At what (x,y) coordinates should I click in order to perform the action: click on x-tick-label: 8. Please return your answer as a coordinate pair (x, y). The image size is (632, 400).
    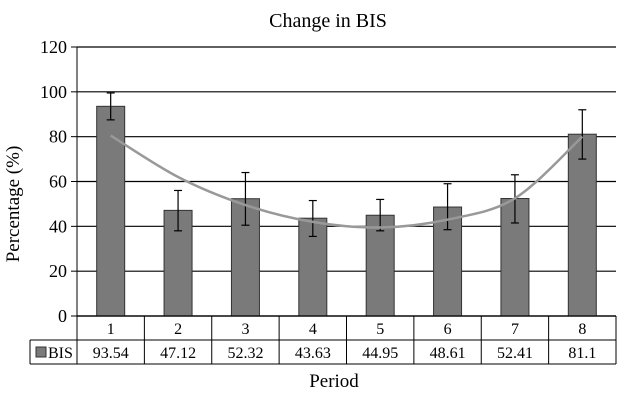
    Looking at the image, I should click on (582, 329).